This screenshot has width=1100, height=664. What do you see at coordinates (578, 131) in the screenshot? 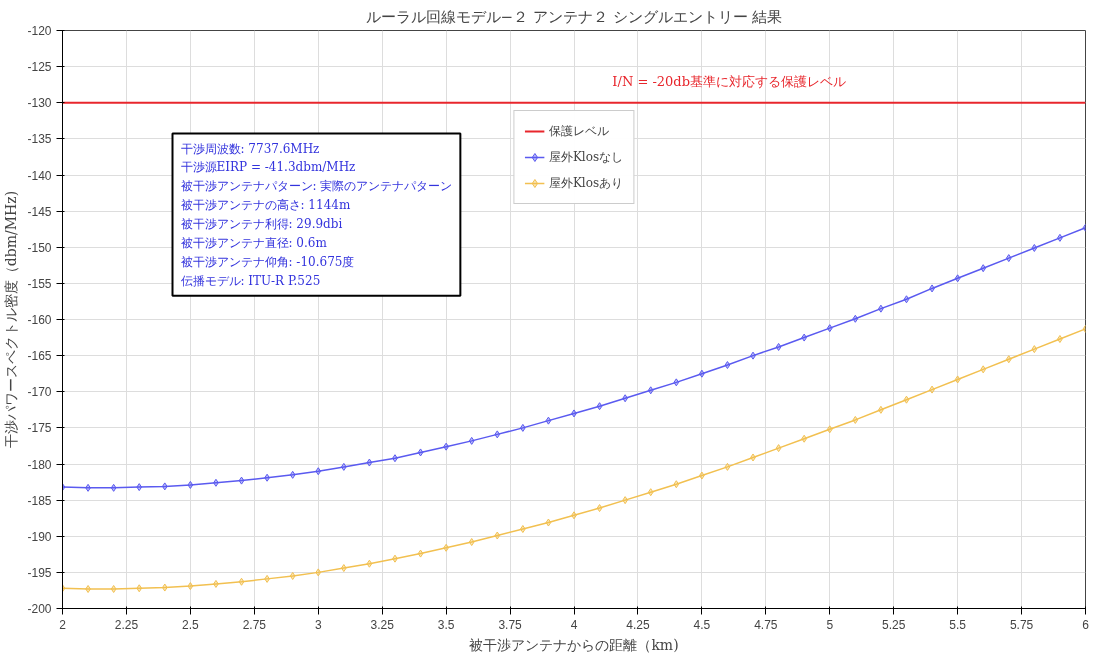
I see `legend-label: 保護レベル` at bounding box center [578, 131].